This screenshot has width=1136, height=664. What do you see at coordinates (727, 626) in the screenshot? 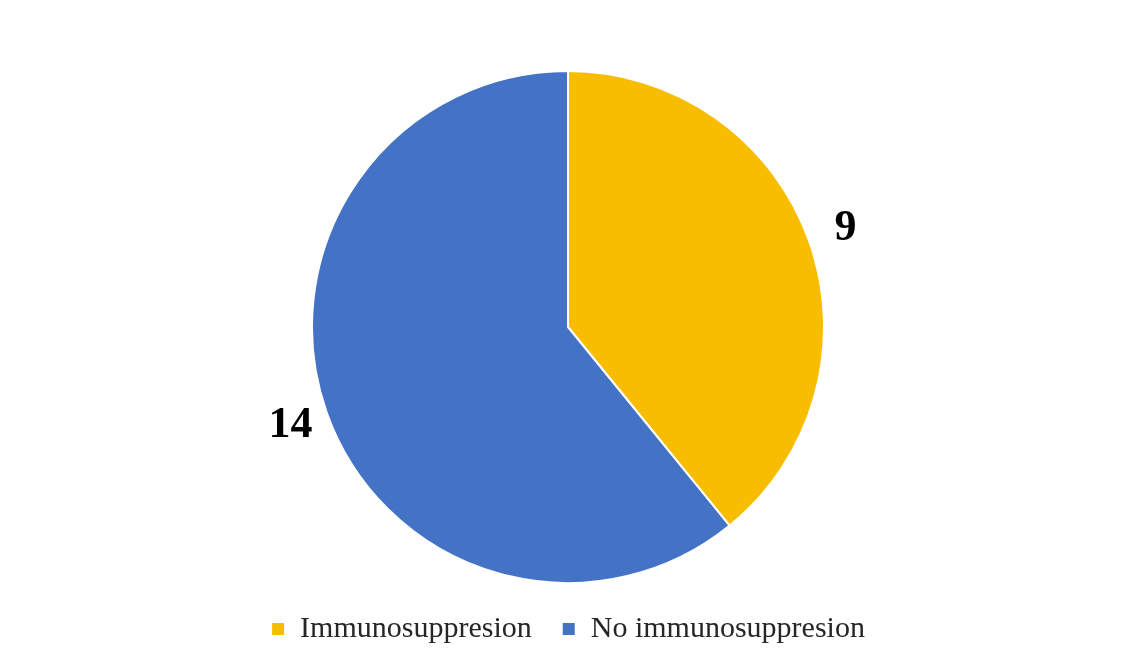
I see `legend-label: No immunosuppresion` at bounding box center [727, 626].